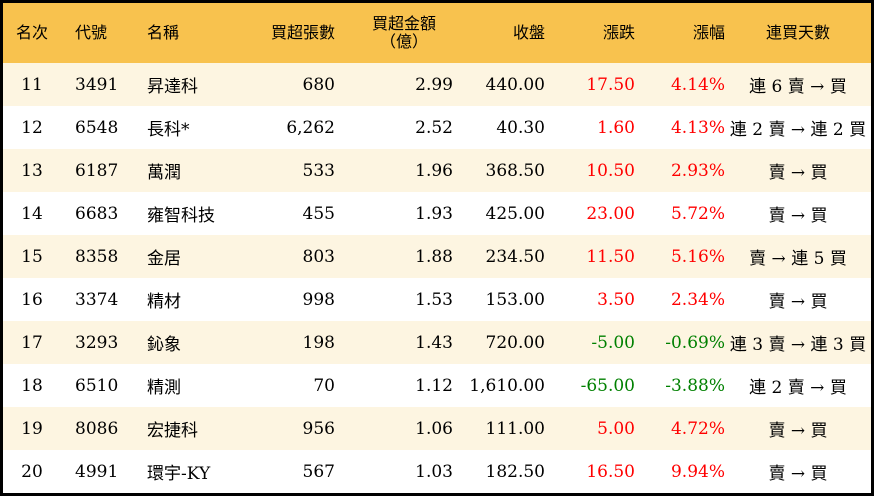  I want to click on change-cell: 11.50, so click(590, 256).